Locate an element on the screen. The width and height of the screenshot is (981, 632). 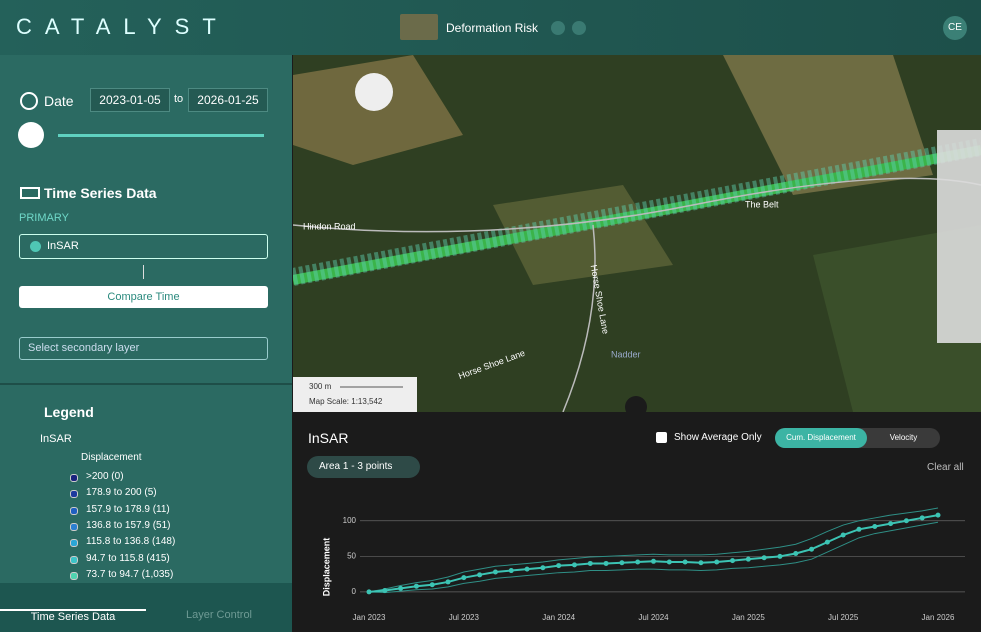
legend-root: InSAR is located at coordinates (56, 439).